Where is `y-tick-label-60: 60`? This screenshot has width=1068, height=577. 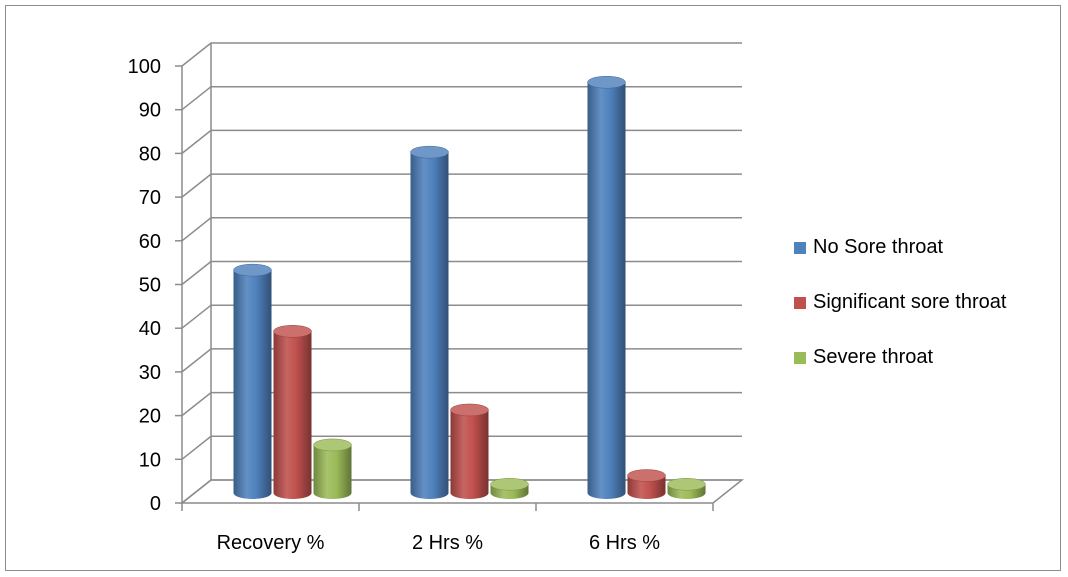 y-tick-label-60: 60 is located at coordinates (150, 242).